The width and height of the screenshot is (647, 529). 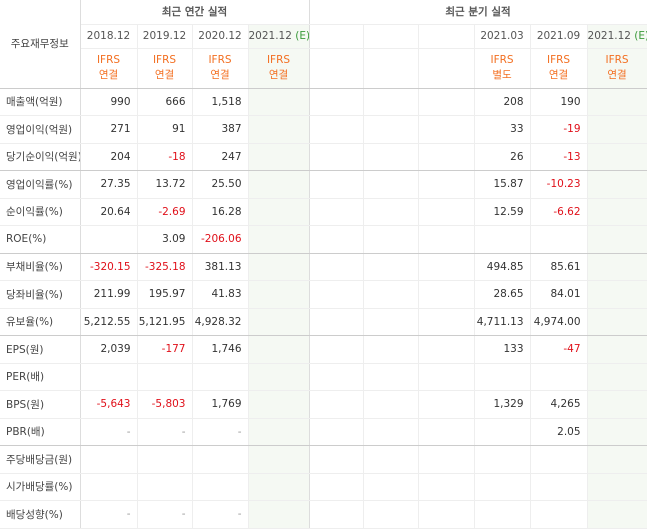 I want to click on data-row: 시가배당률(%), so click(x=323, y=487).